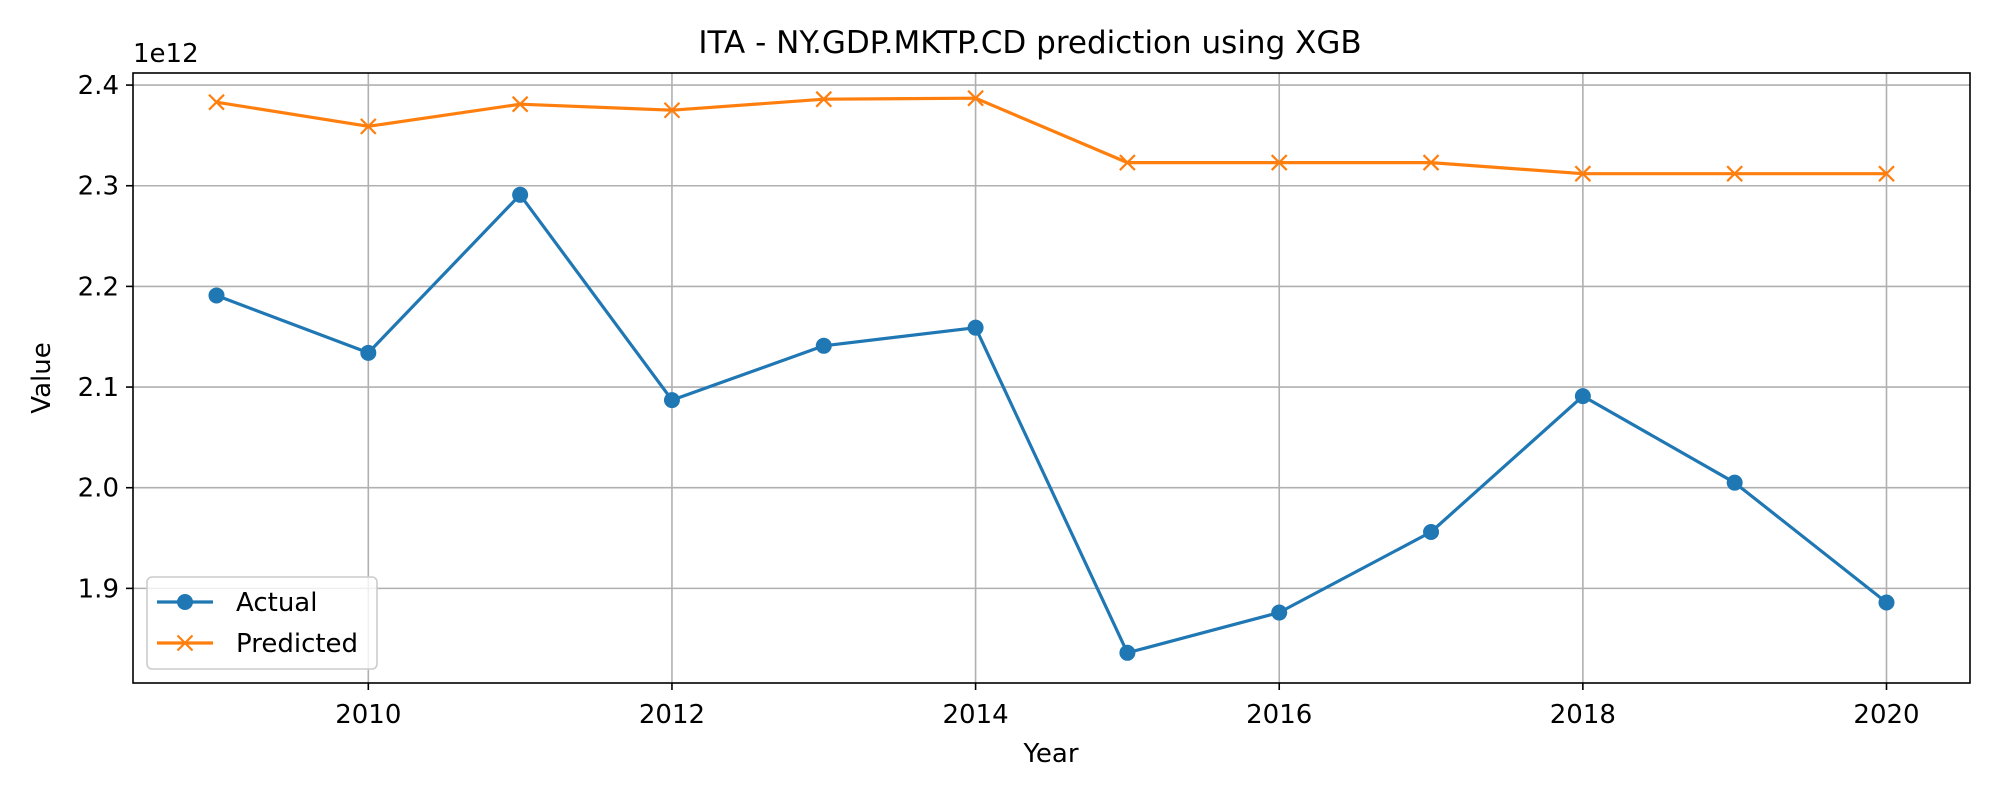 The image size is (2000, 800). I want to click on y-axis-title: Value, so click(42, 377).